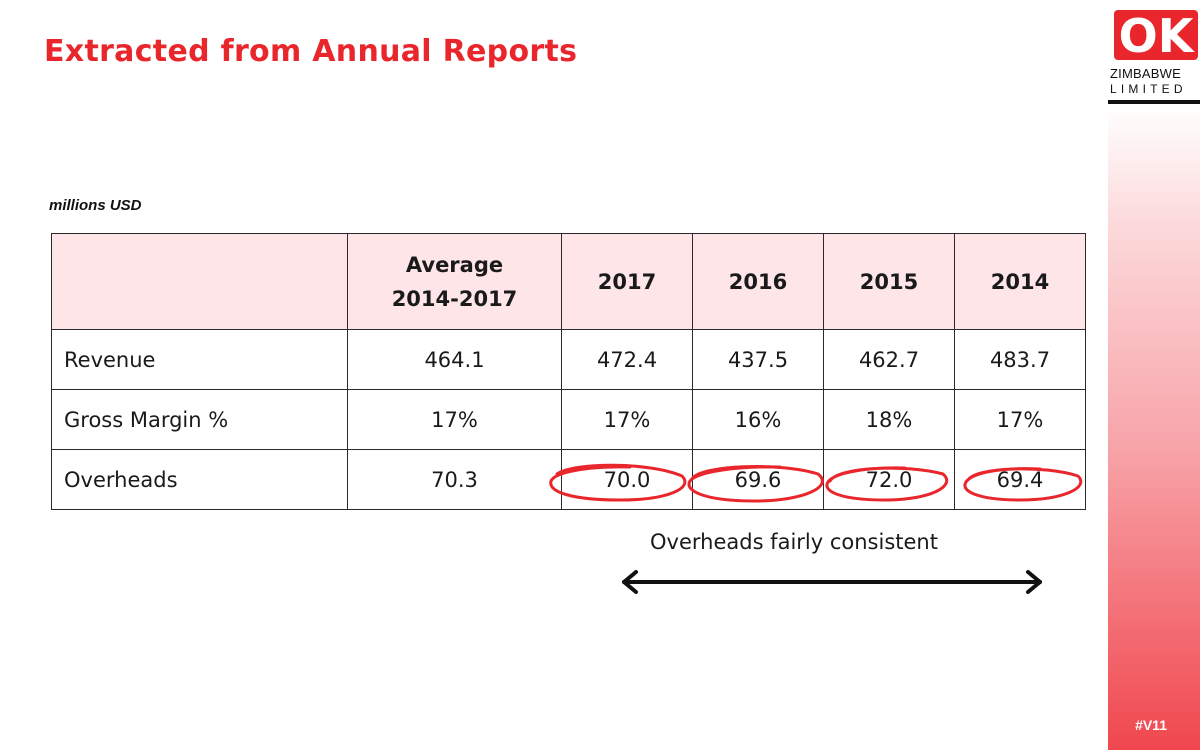 The image size is (1200, 750). I want to click on cell-2014: 17%, so click(1020, 419).